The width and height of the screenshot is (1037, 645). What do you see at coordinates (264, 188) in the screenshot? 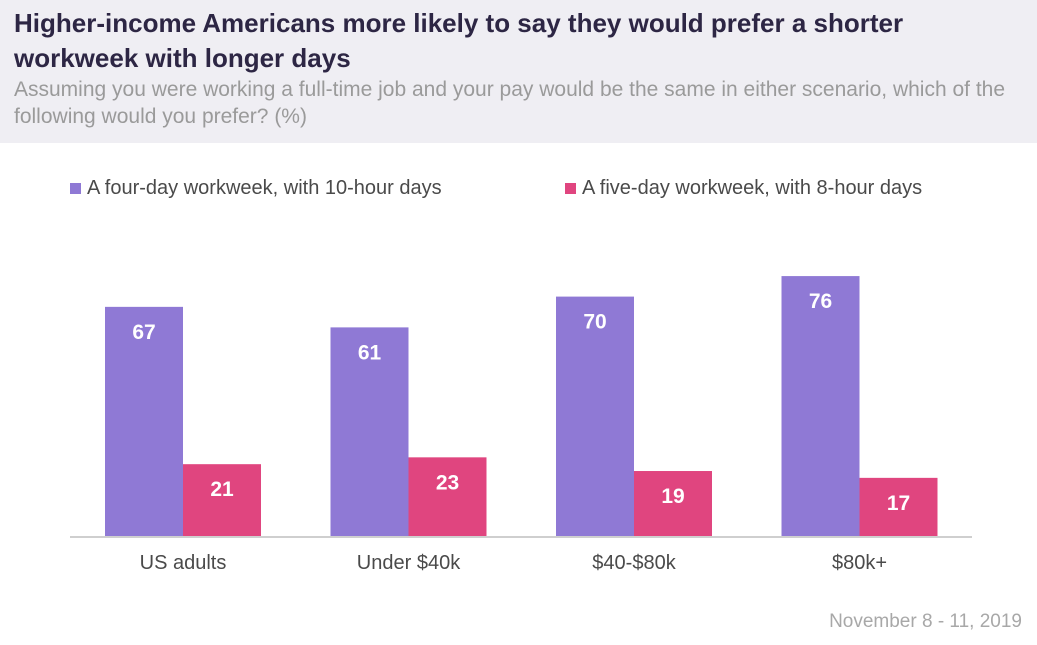
I see `legend-label-series-1: A four-day workweek, with 10-hour days` at bounding box center [264, 188].